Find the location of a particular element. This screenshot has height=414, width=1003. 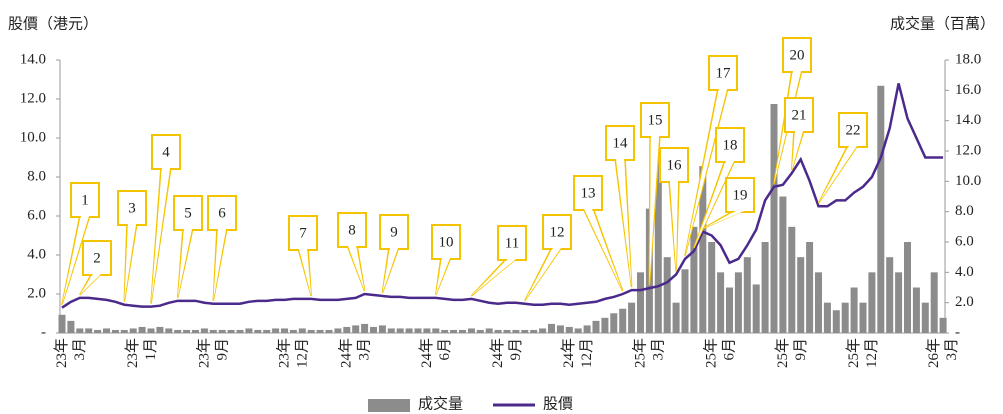

y-tick-label: - is located at coordinates (43, 332).